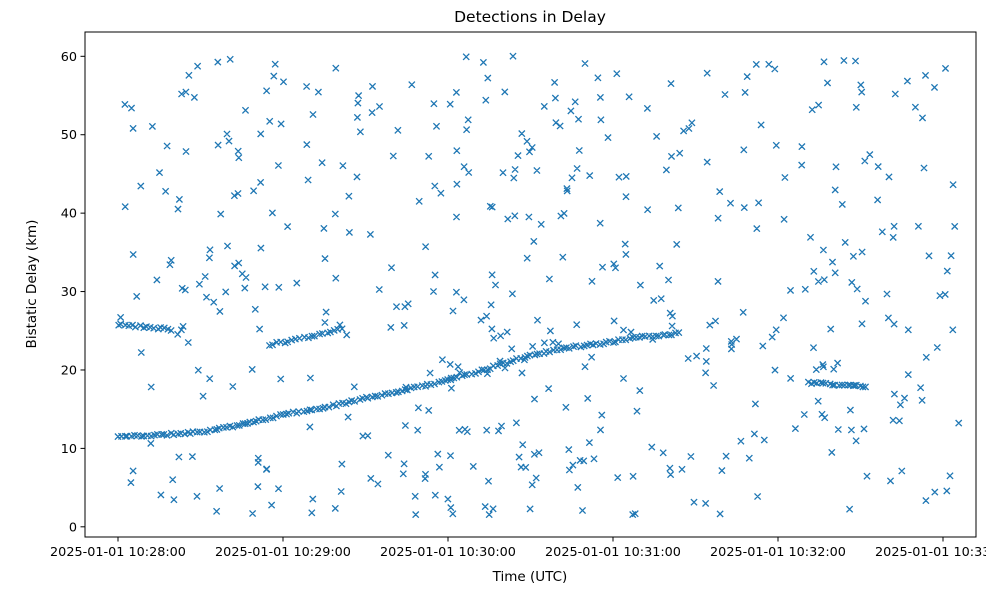  What do you see at coordinates (32, 284) in the screenshot?
I see `y-axis-label: Bistatic Delay (km)` at bounding box center [32, 284].